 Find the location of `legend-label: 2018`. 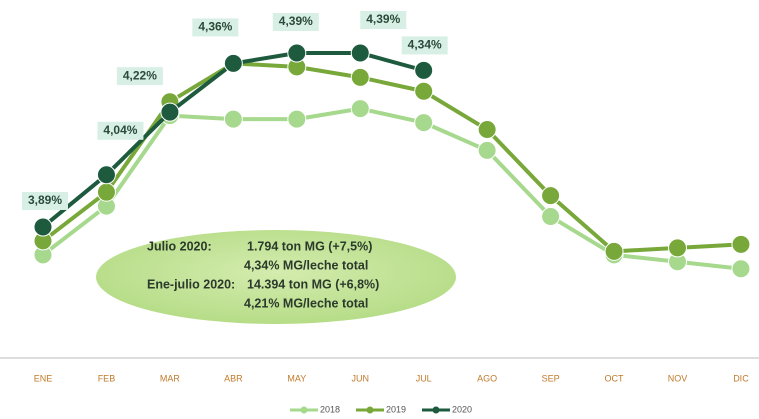

legend-label: 2018 is located at coordinates (330, 409).